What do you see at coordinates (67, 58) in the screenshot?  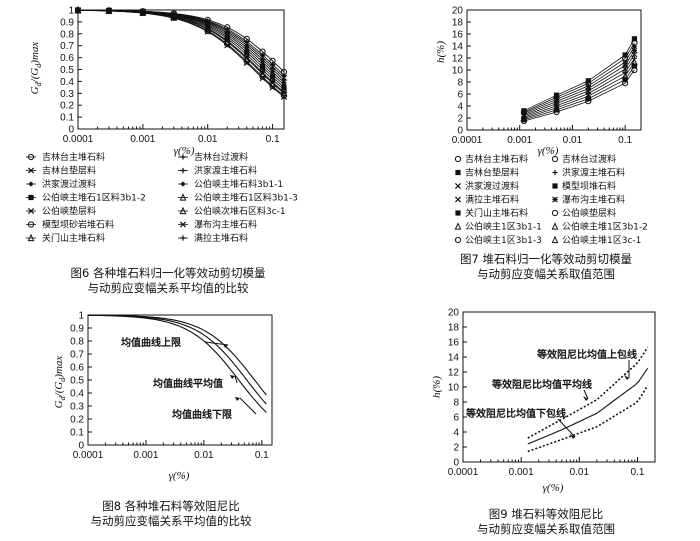 I see `y-tick-label: 0.6` at bounding box center [67, 58].